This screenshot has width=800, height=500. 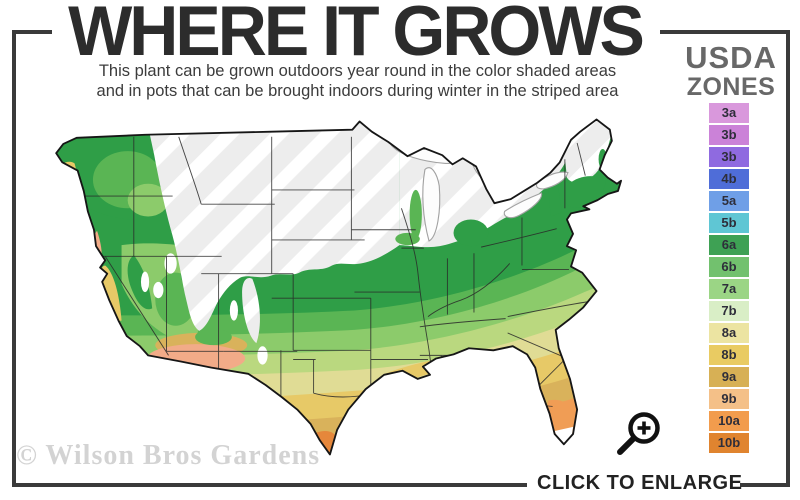 I want to click on frame-border-top-right, so click(x=725, y=32).